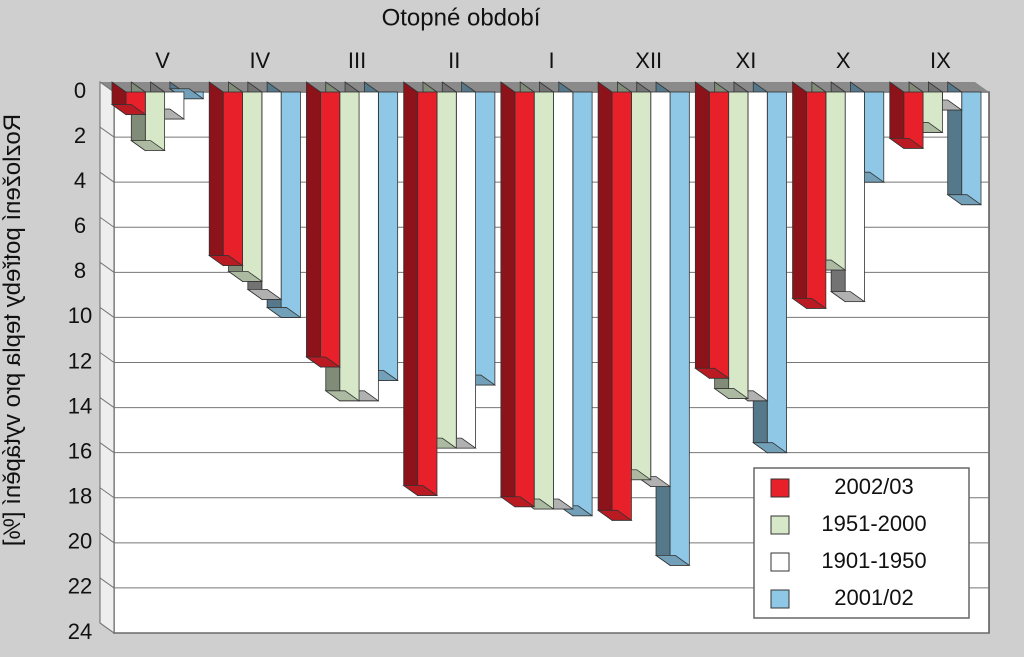  What do you see at coordinates (648, 60) in the screenshot?
I see `x-category-label: XII` at bounding box center [648, 60].